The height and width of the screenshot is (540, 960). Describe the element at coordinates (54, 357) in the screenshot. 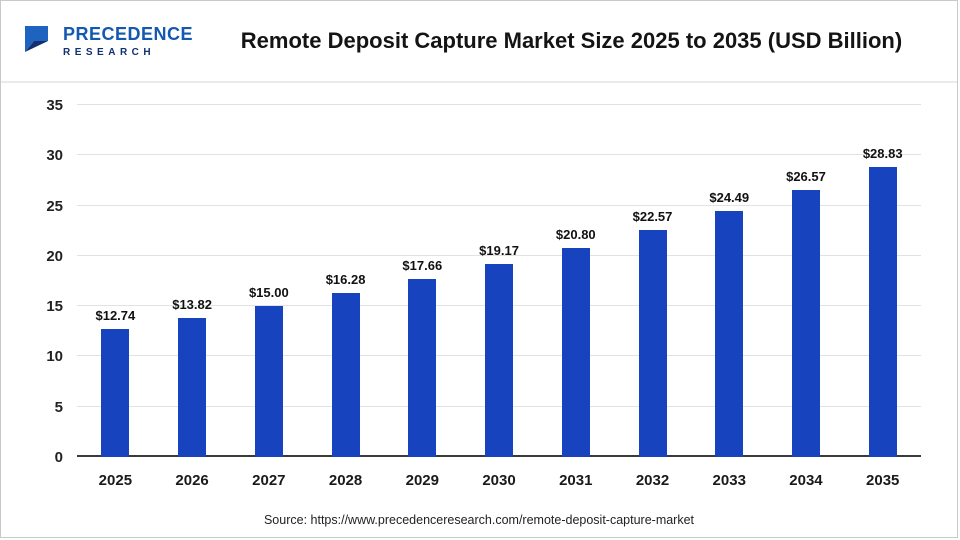

I see `y-tick-label-10: 10` at that location.